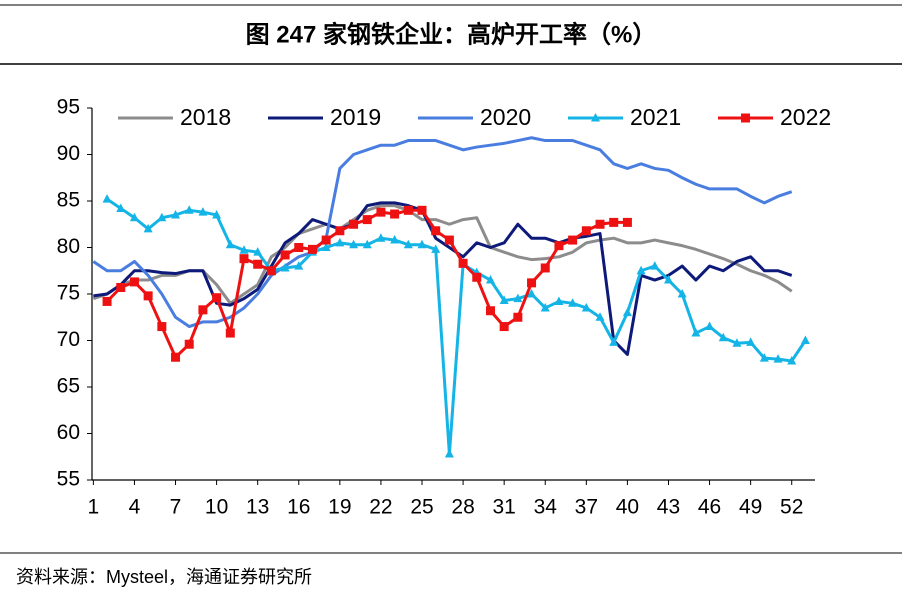 This screenshot has width=902, height=605. What do you see at coordinates (451, 34) in the screenshot?
I see `chart-title: 图 247 家钢铁企业：高炉开工率（%）` at bounding box center [451, 34].